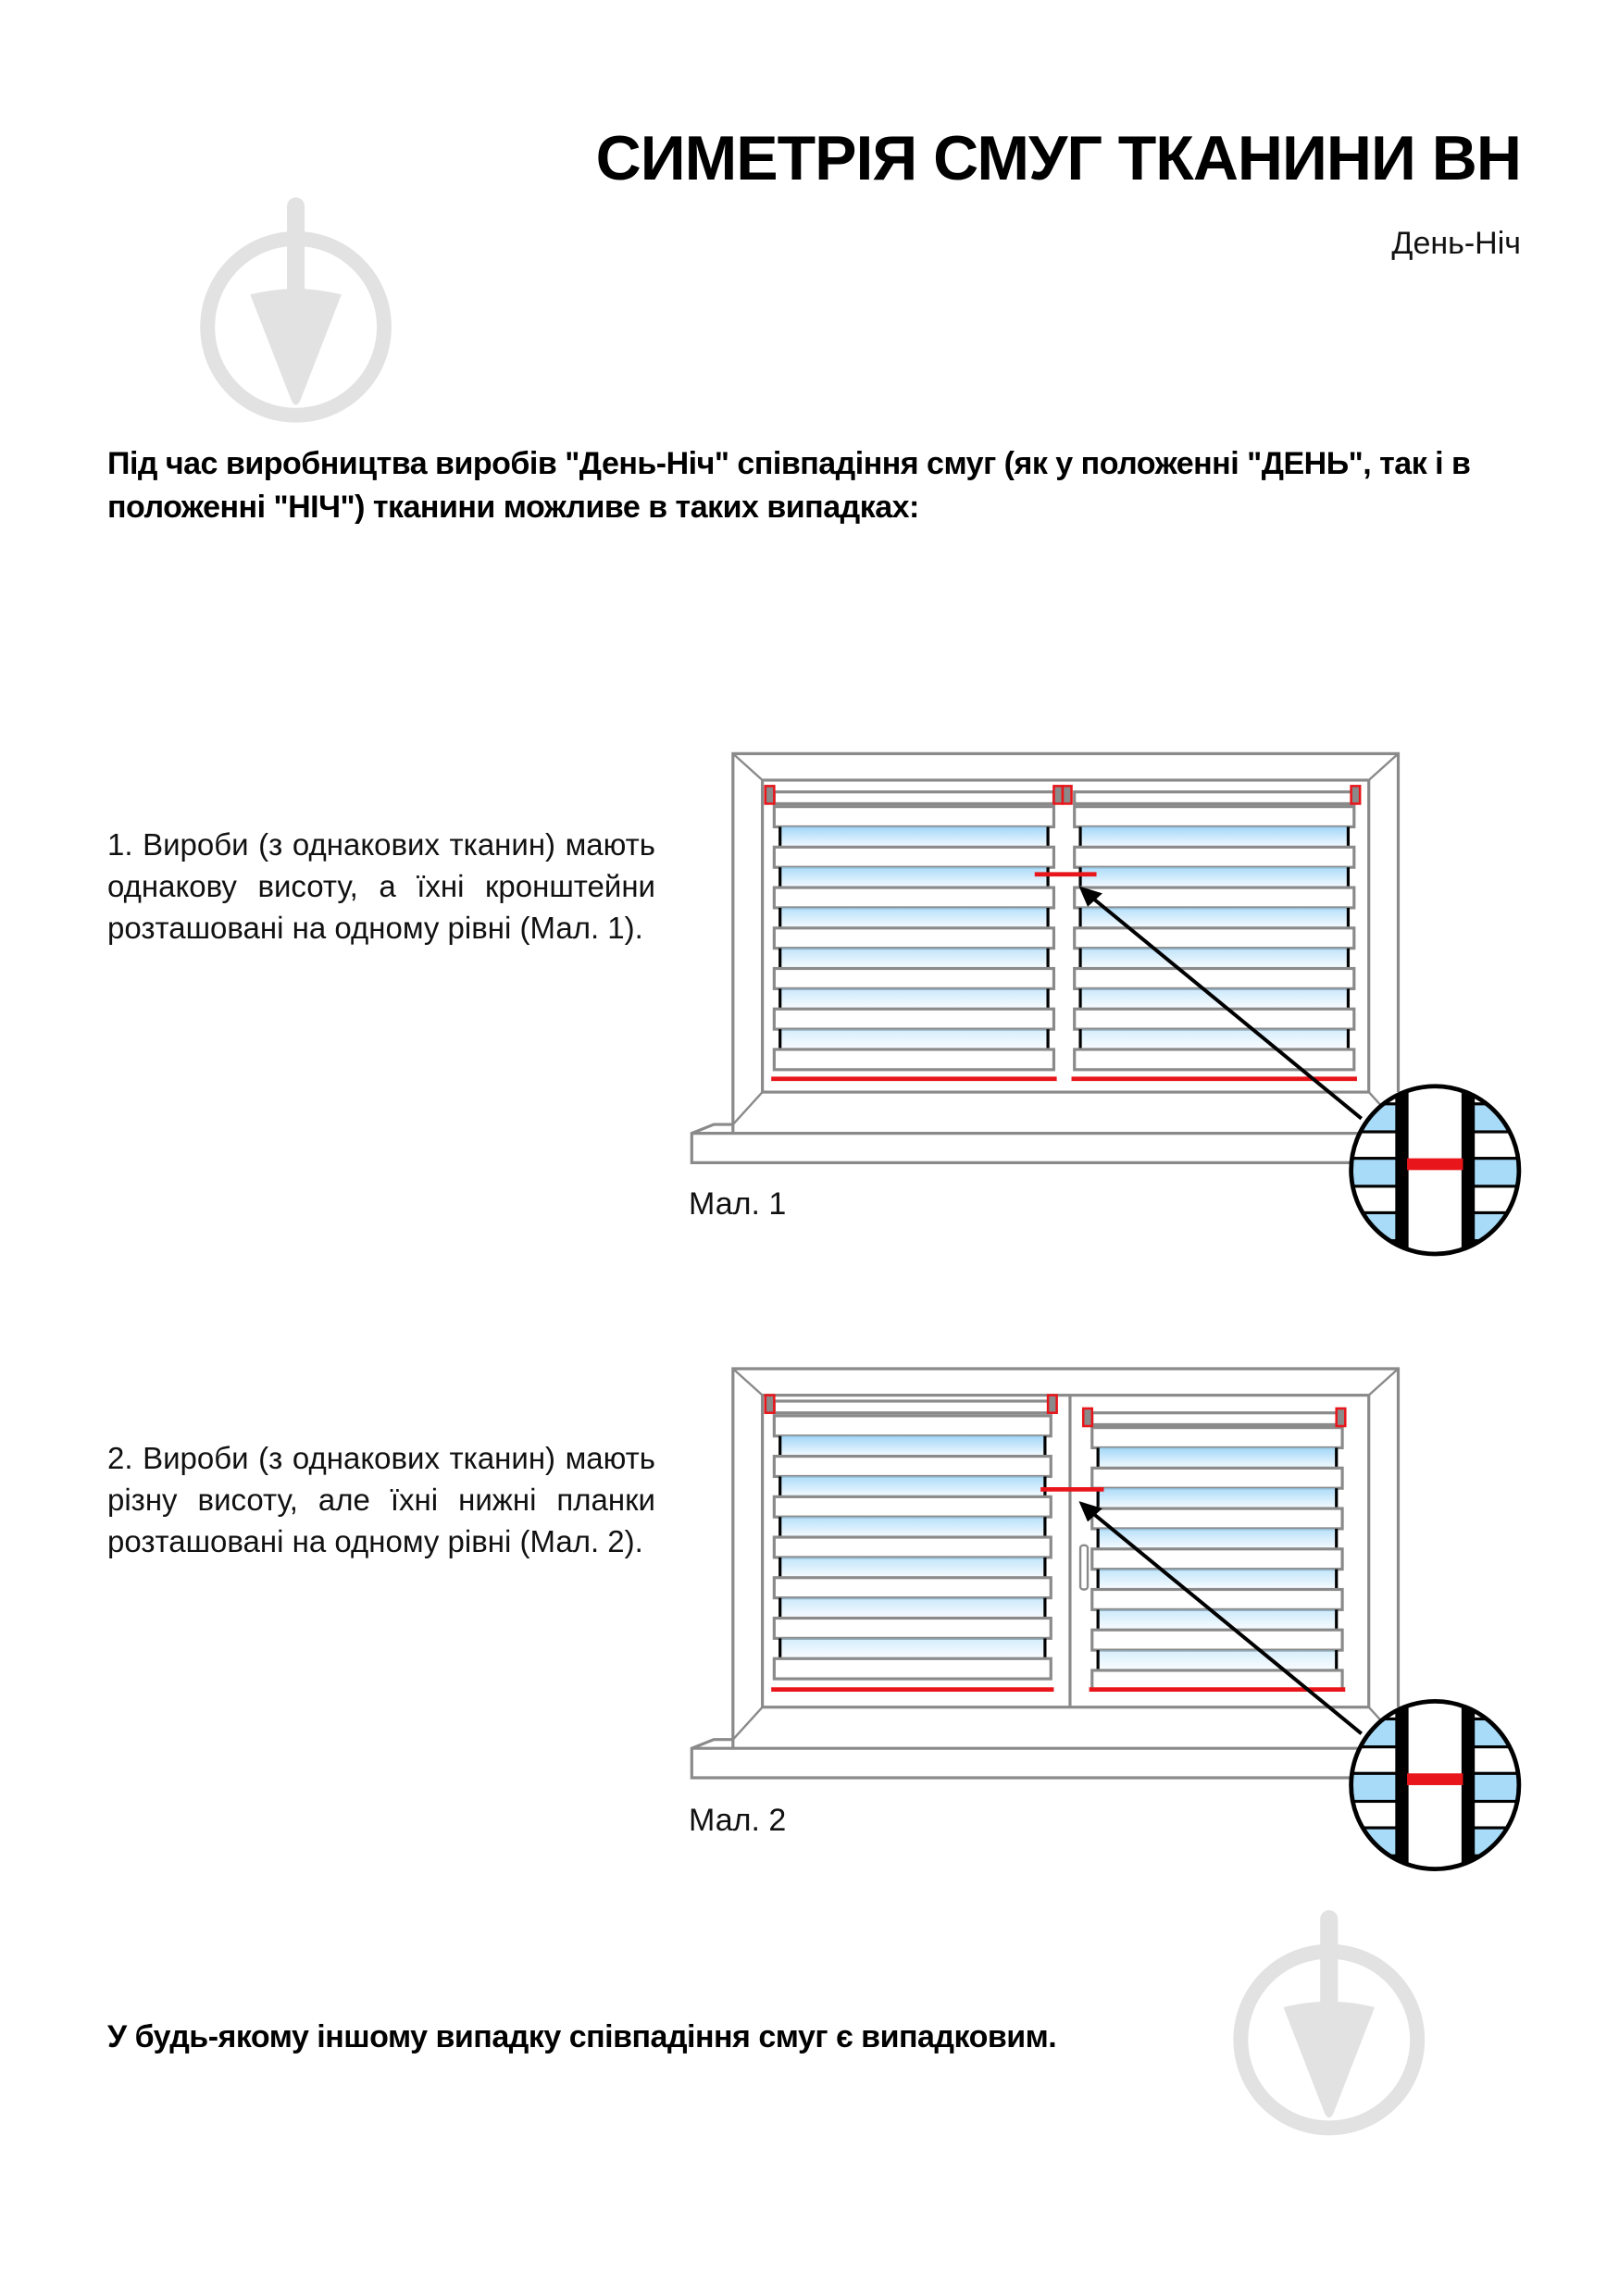 The height and width of the screenshot is (2296, 1619). What do you see at coordinates (296, 347) in the screenshot?
I see `watermark-blade` at bounding box center [296, 347].